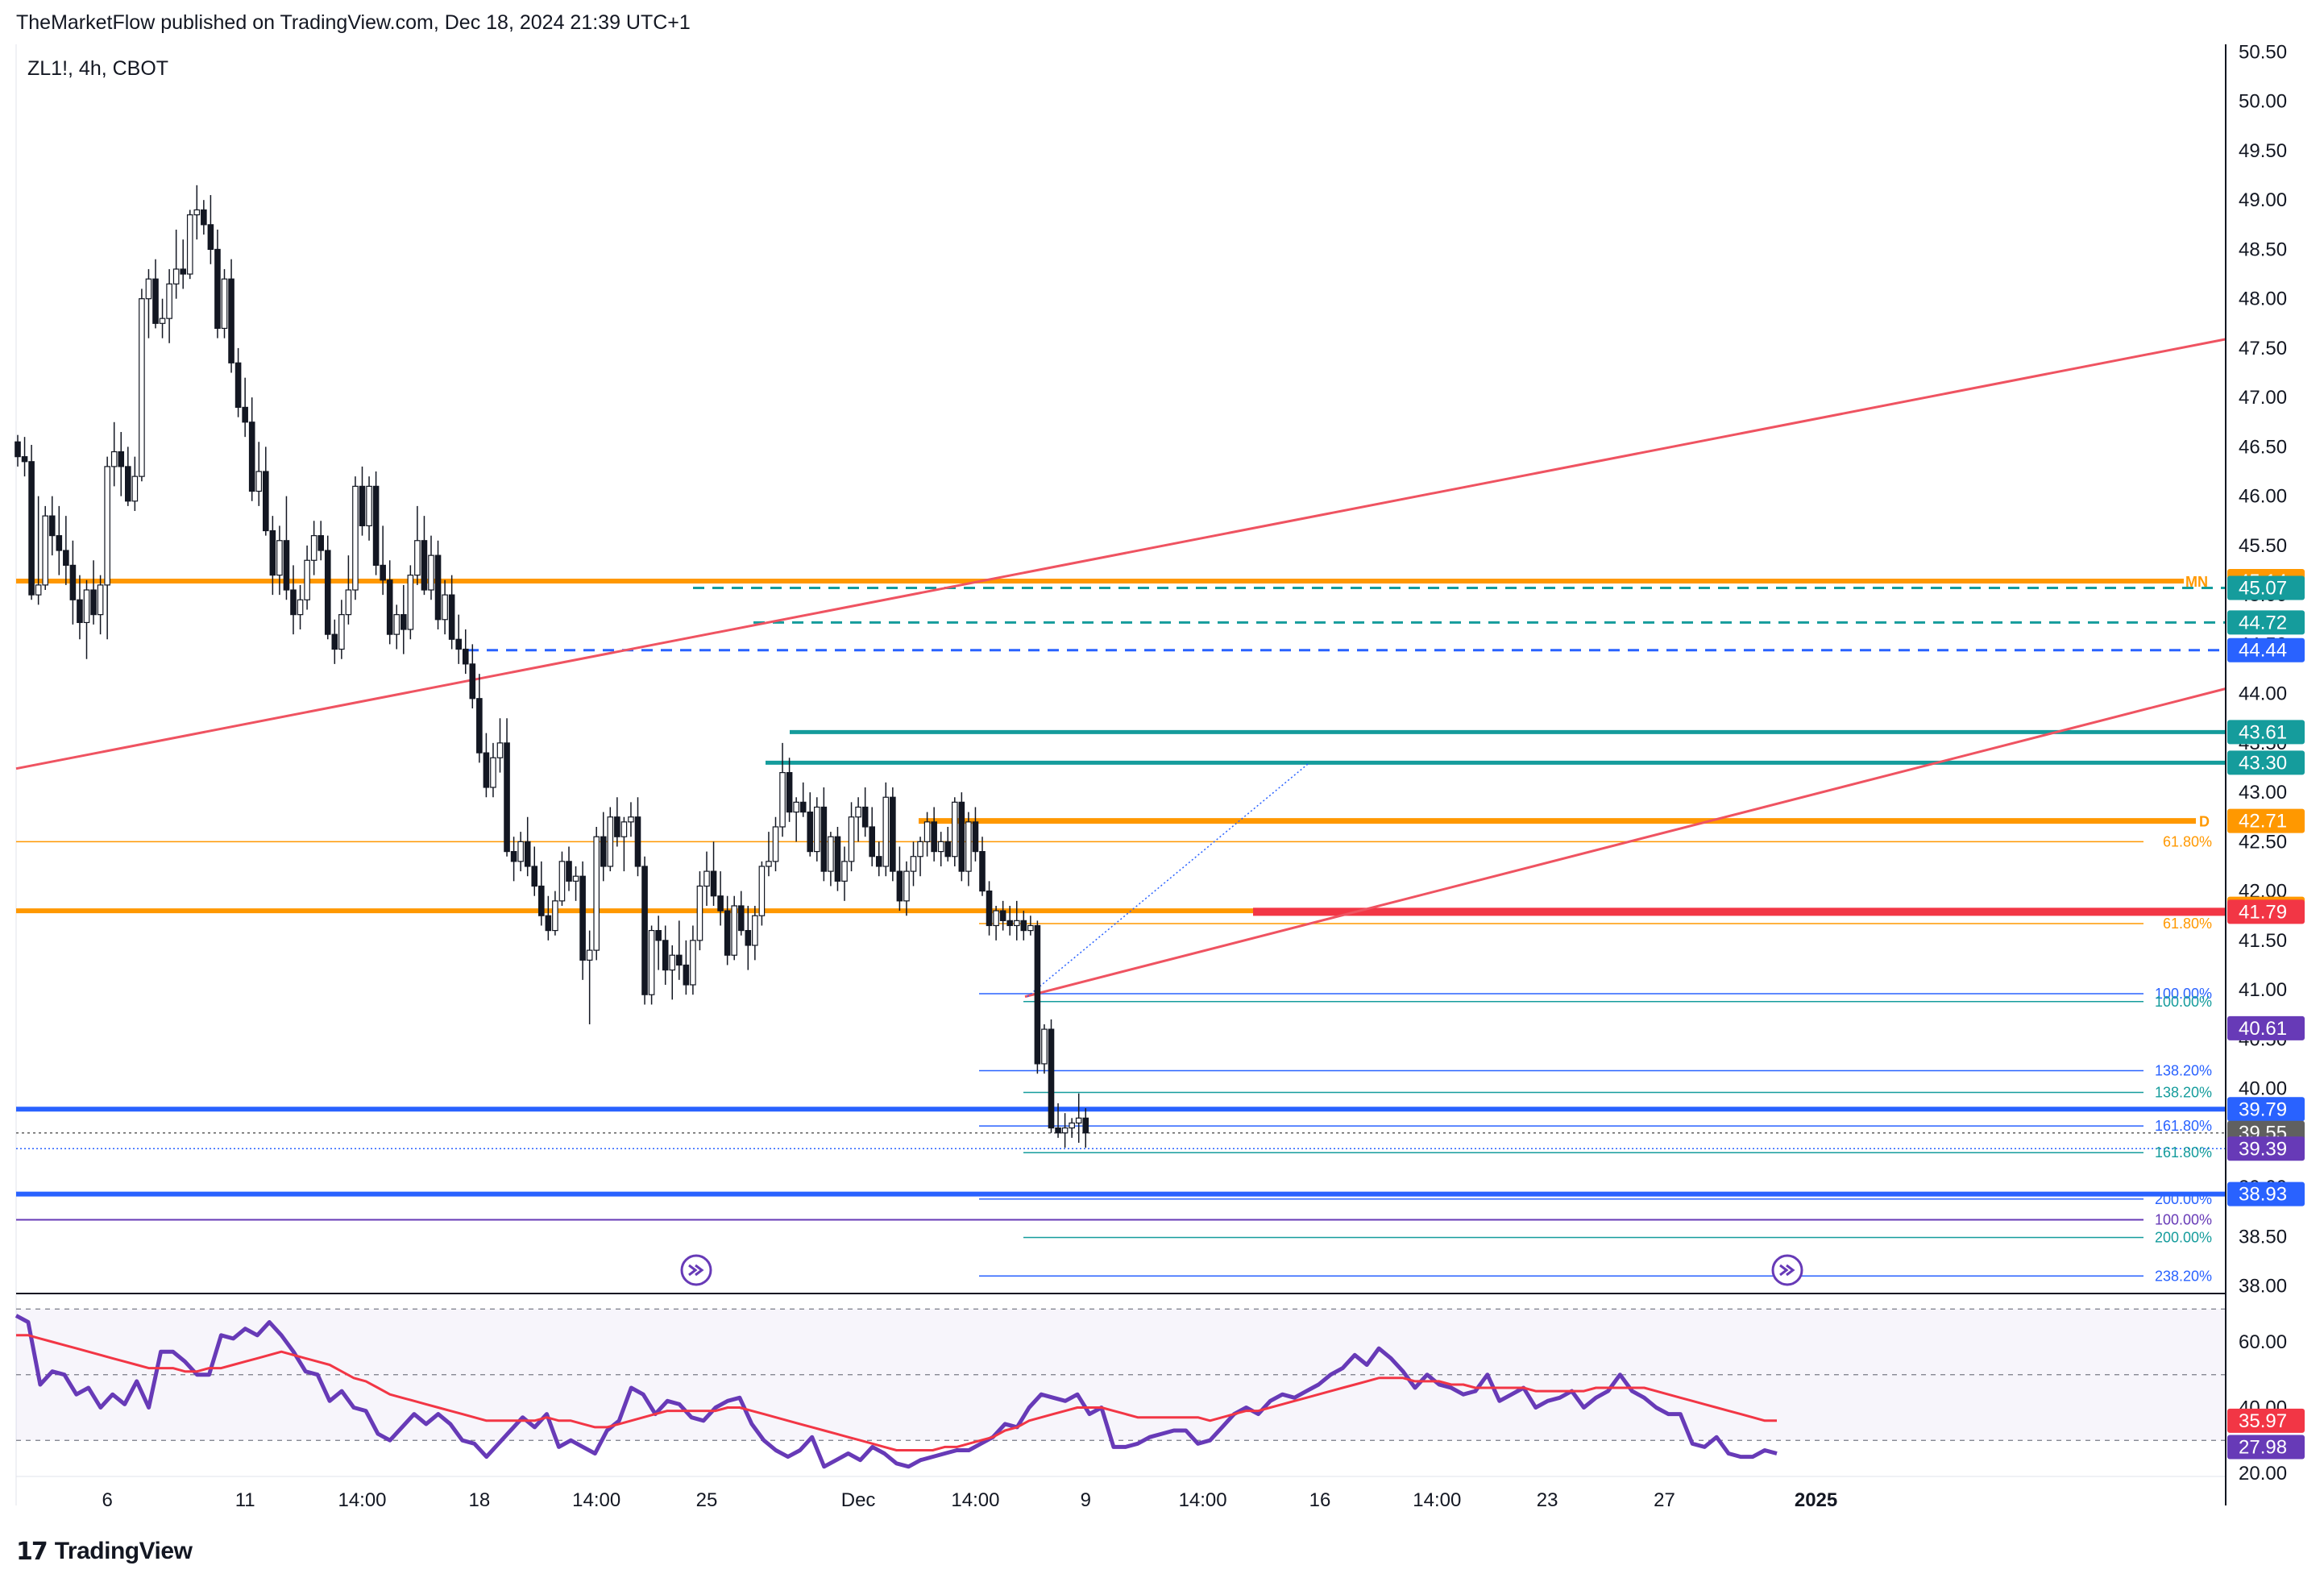  I want to click on price-tag: 43.30, so click(2266, 762).